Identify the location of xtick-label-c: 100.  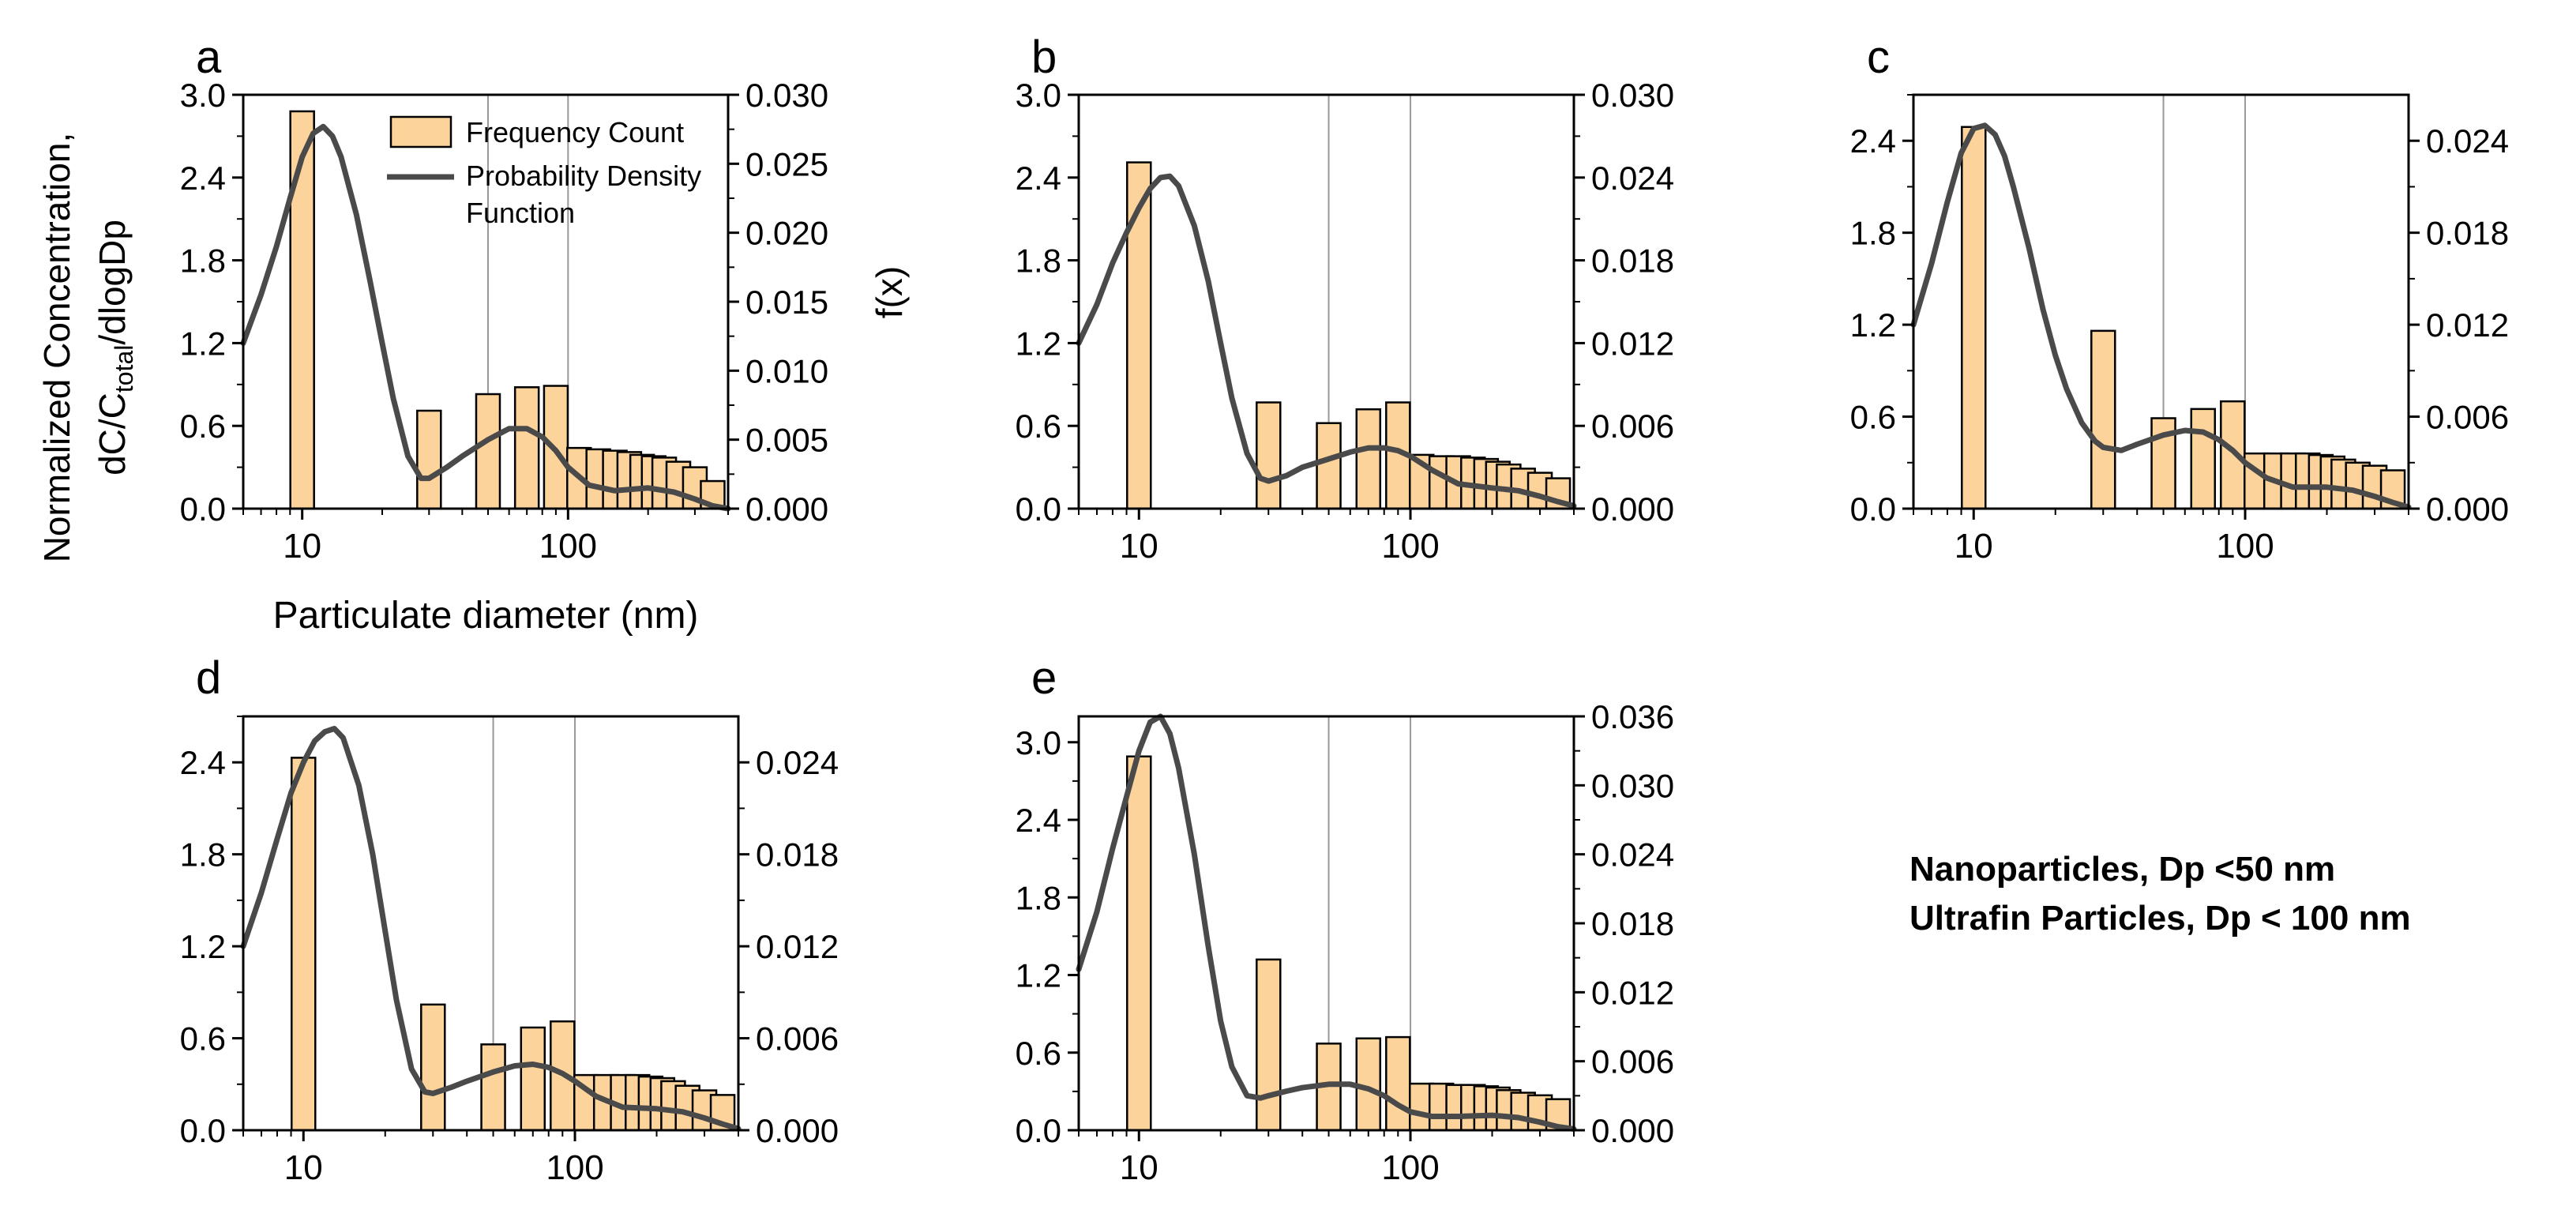
(2245, 546).